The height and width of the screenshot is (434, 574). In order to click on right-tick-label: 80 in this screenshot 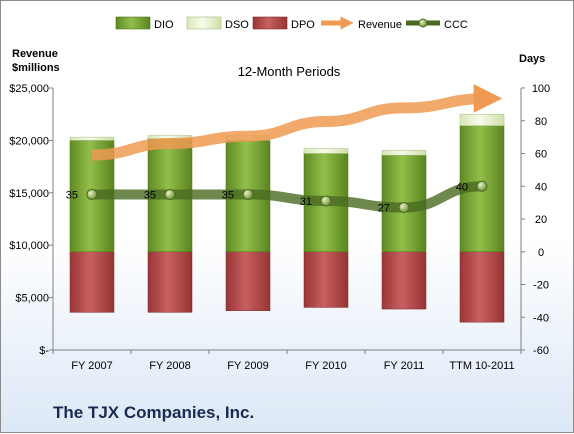, I will do `click(541, 122)`.